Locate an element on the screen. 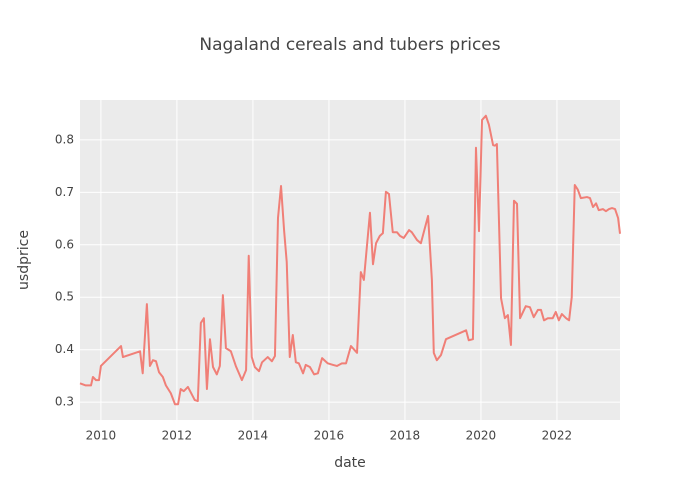  y-tick-label: 0.8 is located at coordinates (64, 139).